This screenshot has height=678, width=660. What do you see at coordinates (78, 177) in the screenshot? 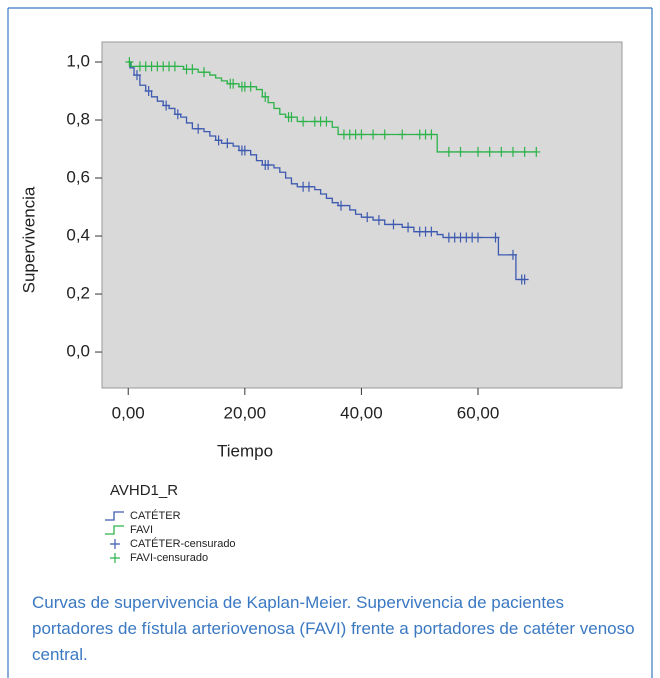
I see `y-tick-label: 0,6` at bounding box center [78, 177].